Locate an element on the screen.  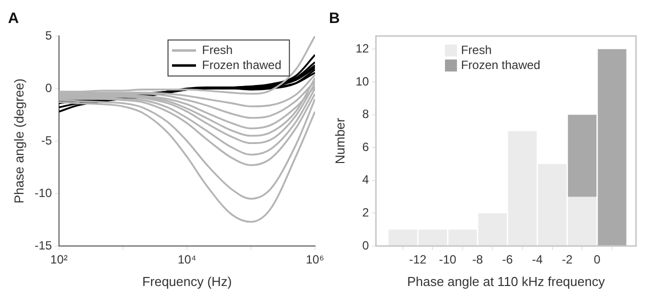
x-tick-label: -10 is located at coordinates (448, 259).